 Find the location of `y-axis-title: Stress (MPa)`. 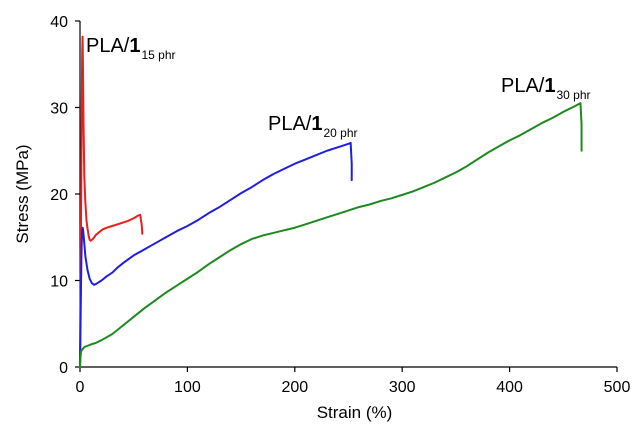

y-axis-title: Stress (MPa) is located at coordinates (22, 193).